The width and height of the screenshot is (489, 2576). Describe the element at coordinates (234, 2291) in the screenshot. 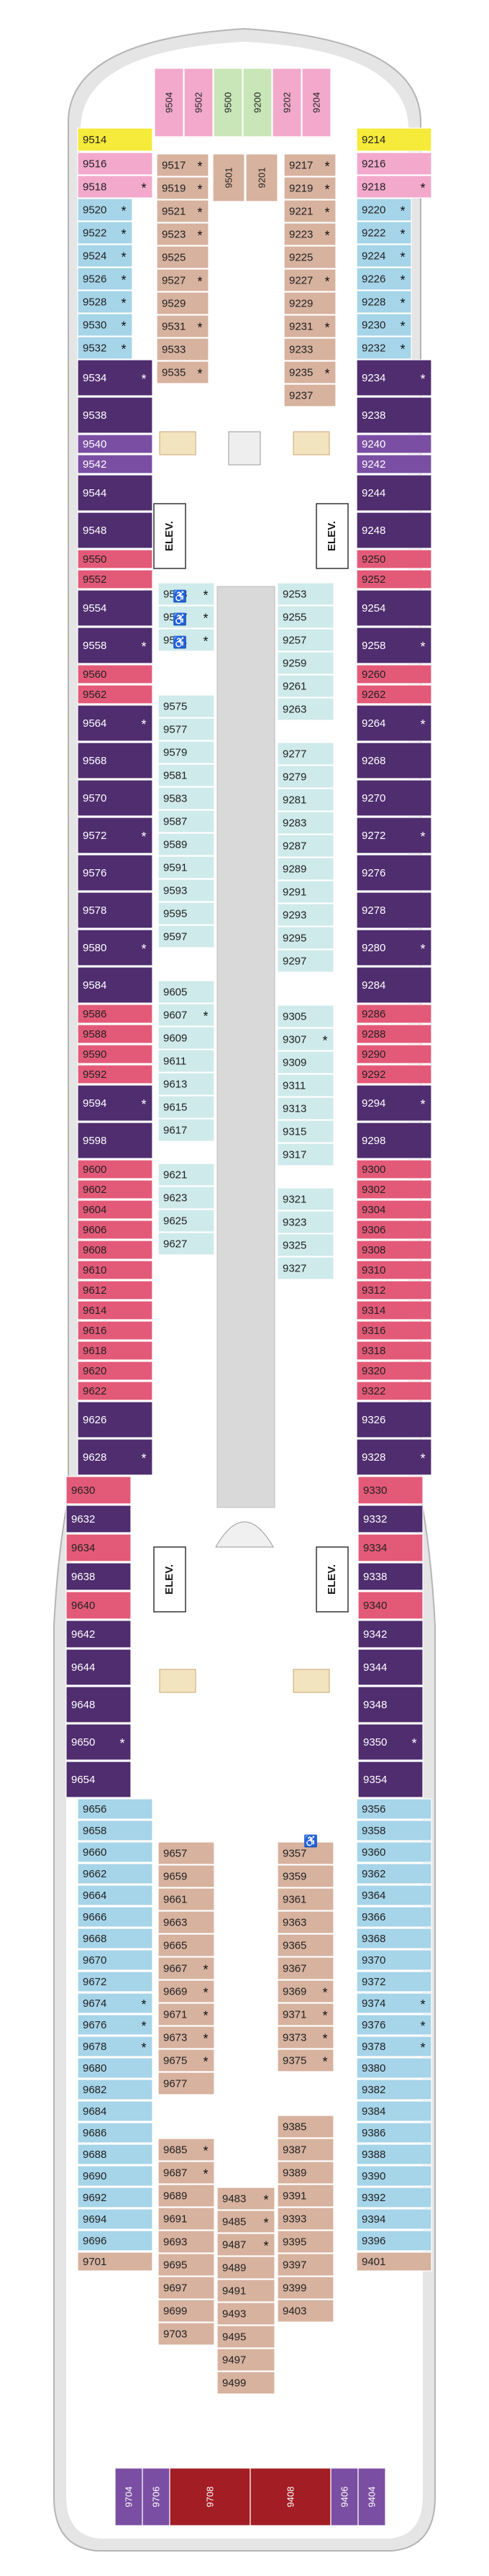

I see `cabin-number: 9491` at that location.